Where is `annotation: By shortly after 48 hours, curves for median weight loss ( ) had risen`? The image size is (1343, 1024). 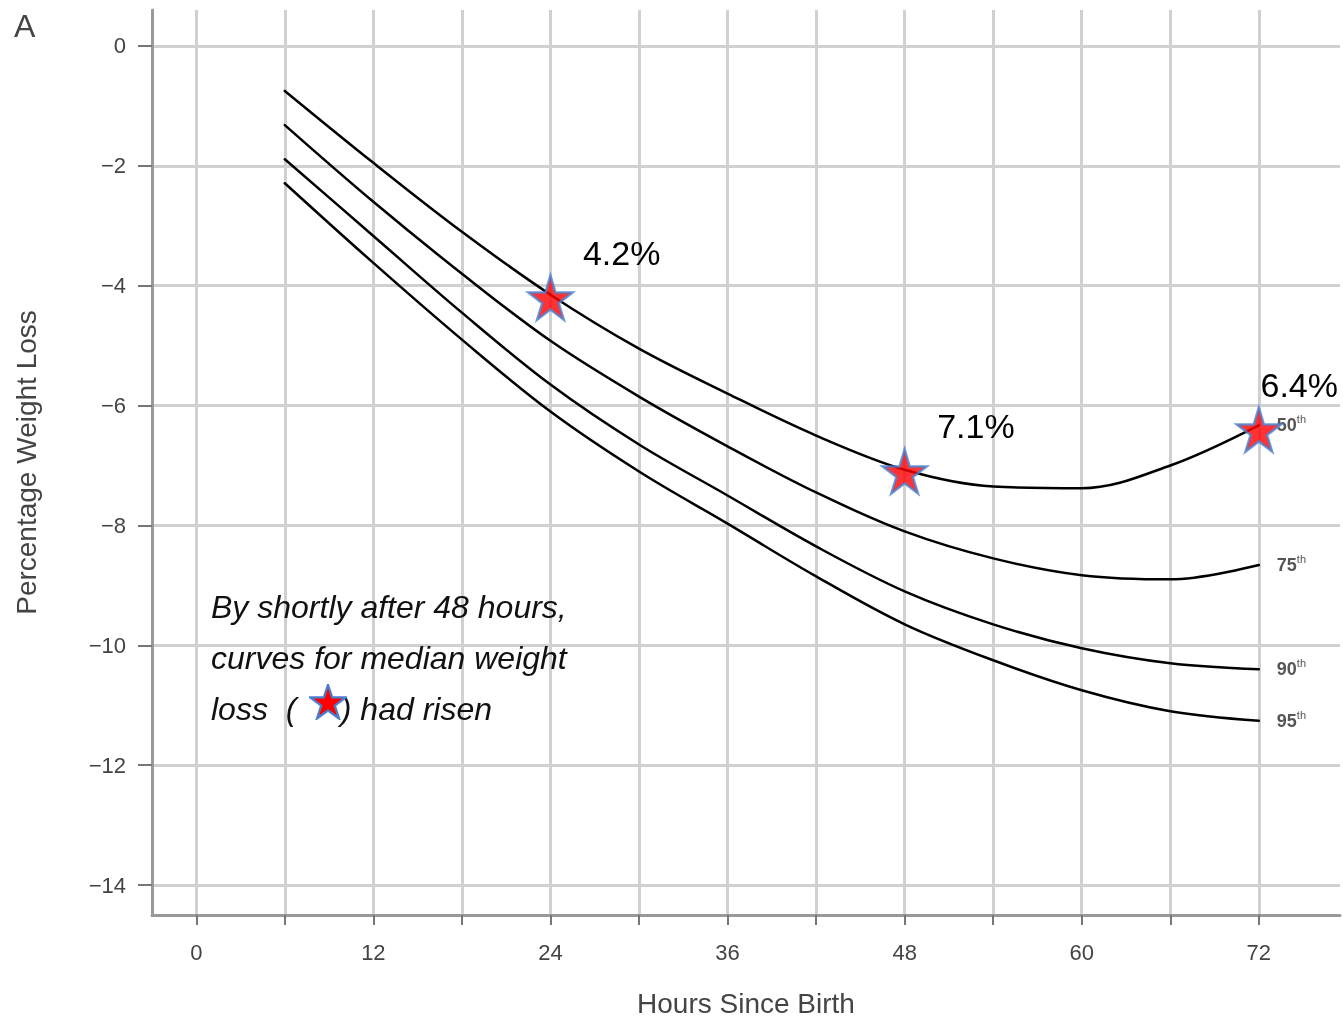
annotation: By shortly after 48 hours, curves for median weight loss ( ) had risen is located at coordinates (389, 658).